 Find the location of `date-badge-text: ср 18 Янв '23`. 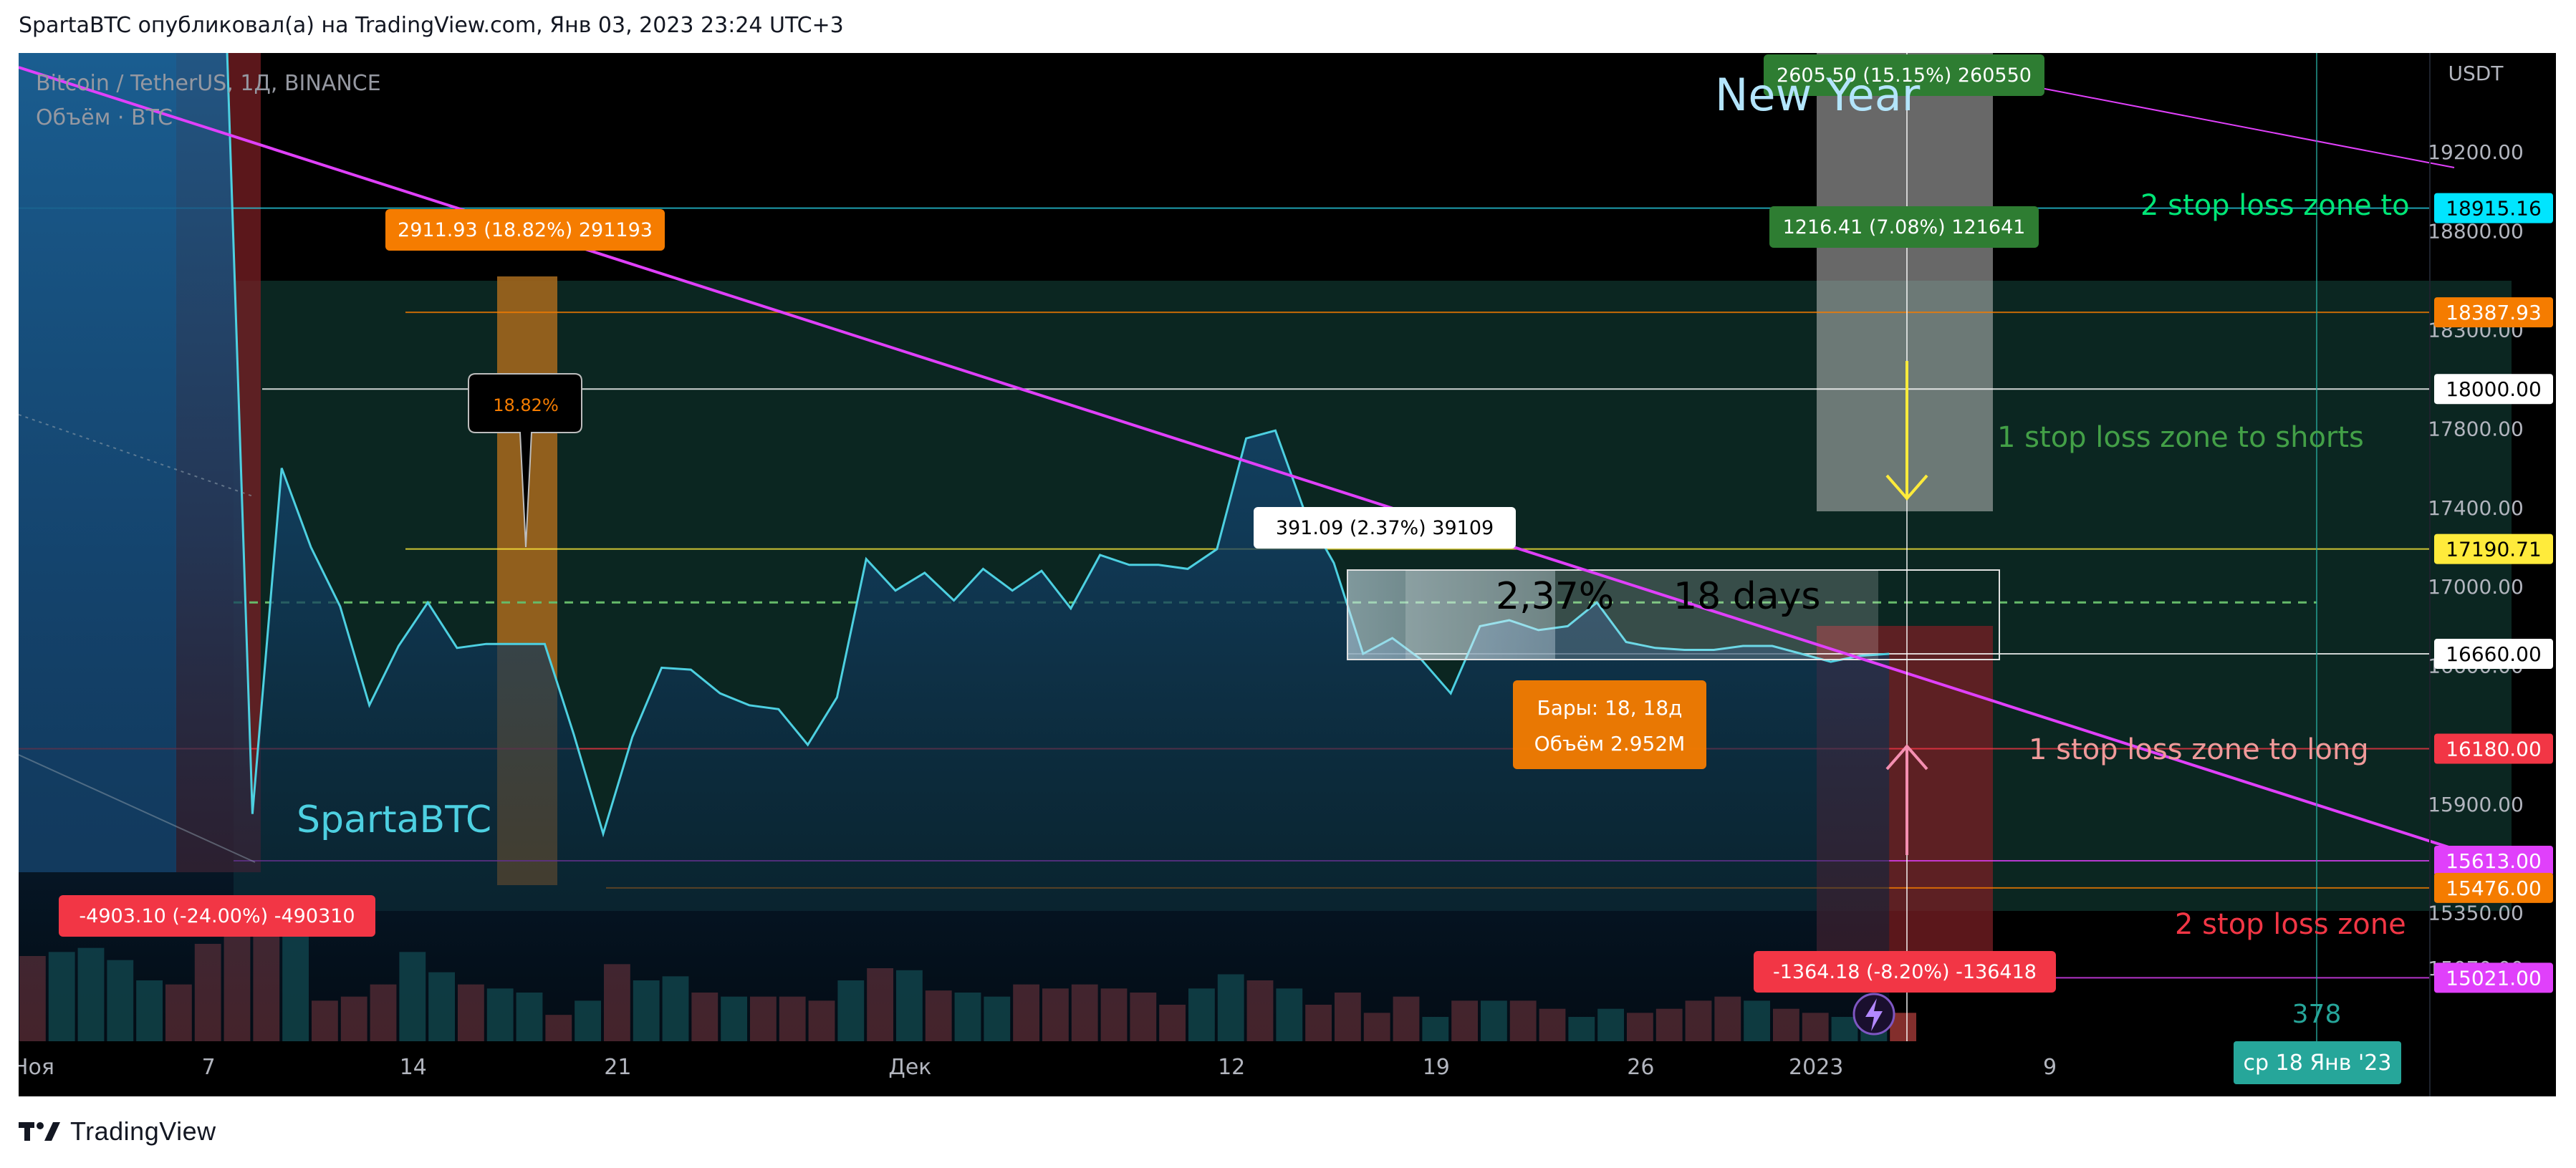

date-badge-text: ср 18 Янв '23 is located at coordinates (2318, 1063).